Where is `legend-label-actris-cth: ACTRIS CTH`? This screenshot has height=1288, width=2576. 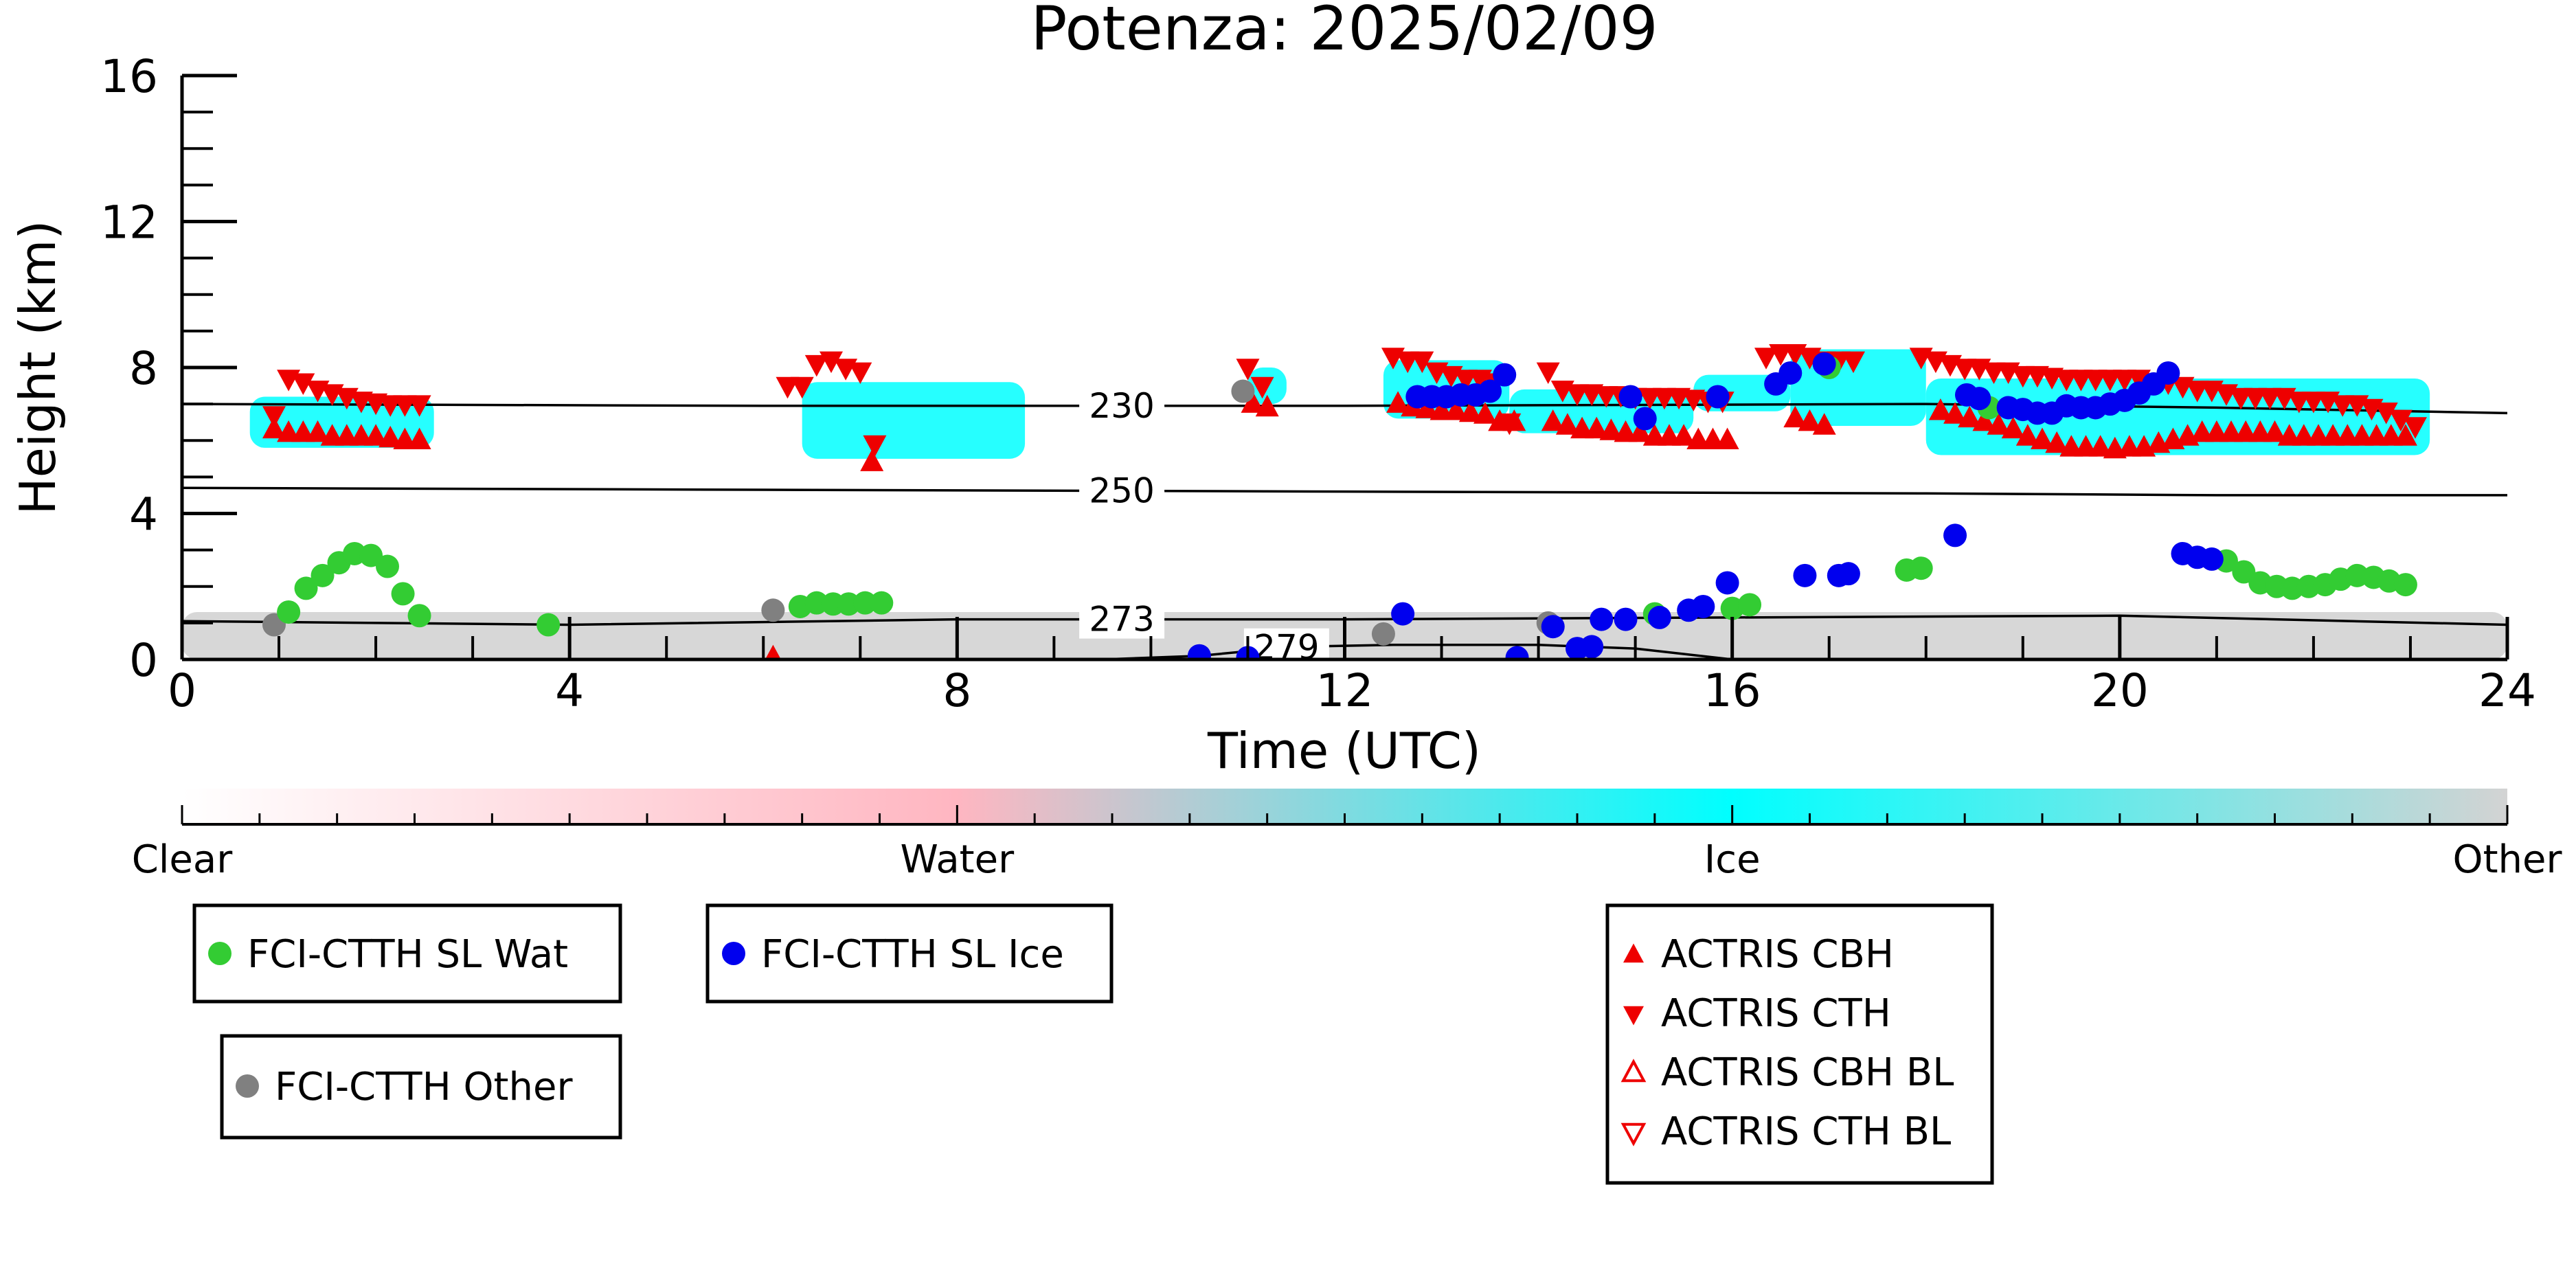 legend-label-actris-cth: ACTRIS CTH is located at coordinates (1776, 1013).